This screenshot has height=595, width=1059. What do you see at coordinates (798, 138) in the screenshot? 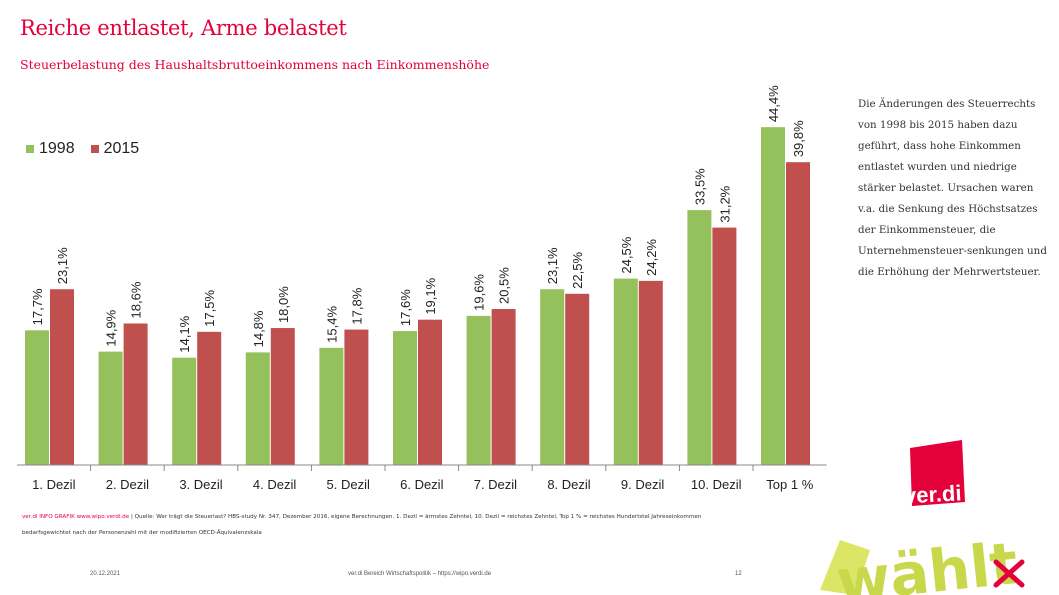
I see `data-label-2015-11: 39,8%` at bounding box center [798, 138].